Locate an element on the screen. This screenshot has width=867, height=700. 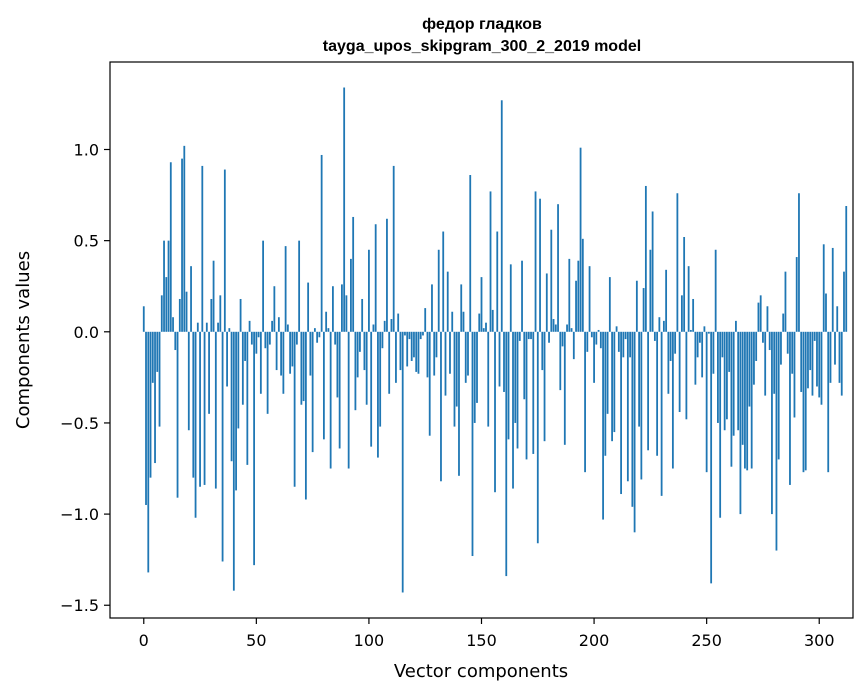
y-tick-label-3: 0.0 is located at coordinates (86, 332).